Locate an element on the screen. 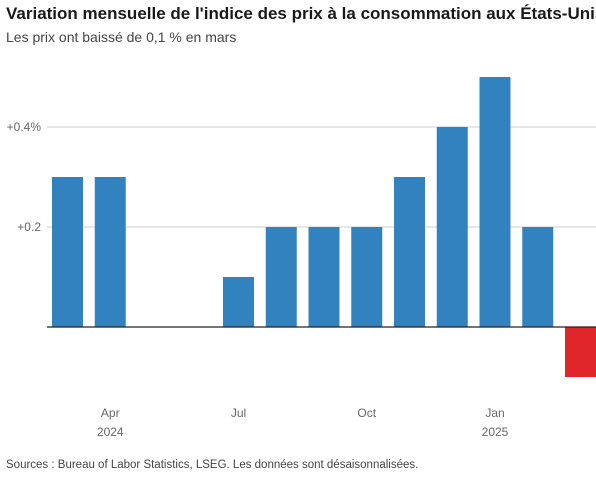 This screenshot has height=479, width=596. x-tick-year-label: 2024 is located at coordinates (110, 432).